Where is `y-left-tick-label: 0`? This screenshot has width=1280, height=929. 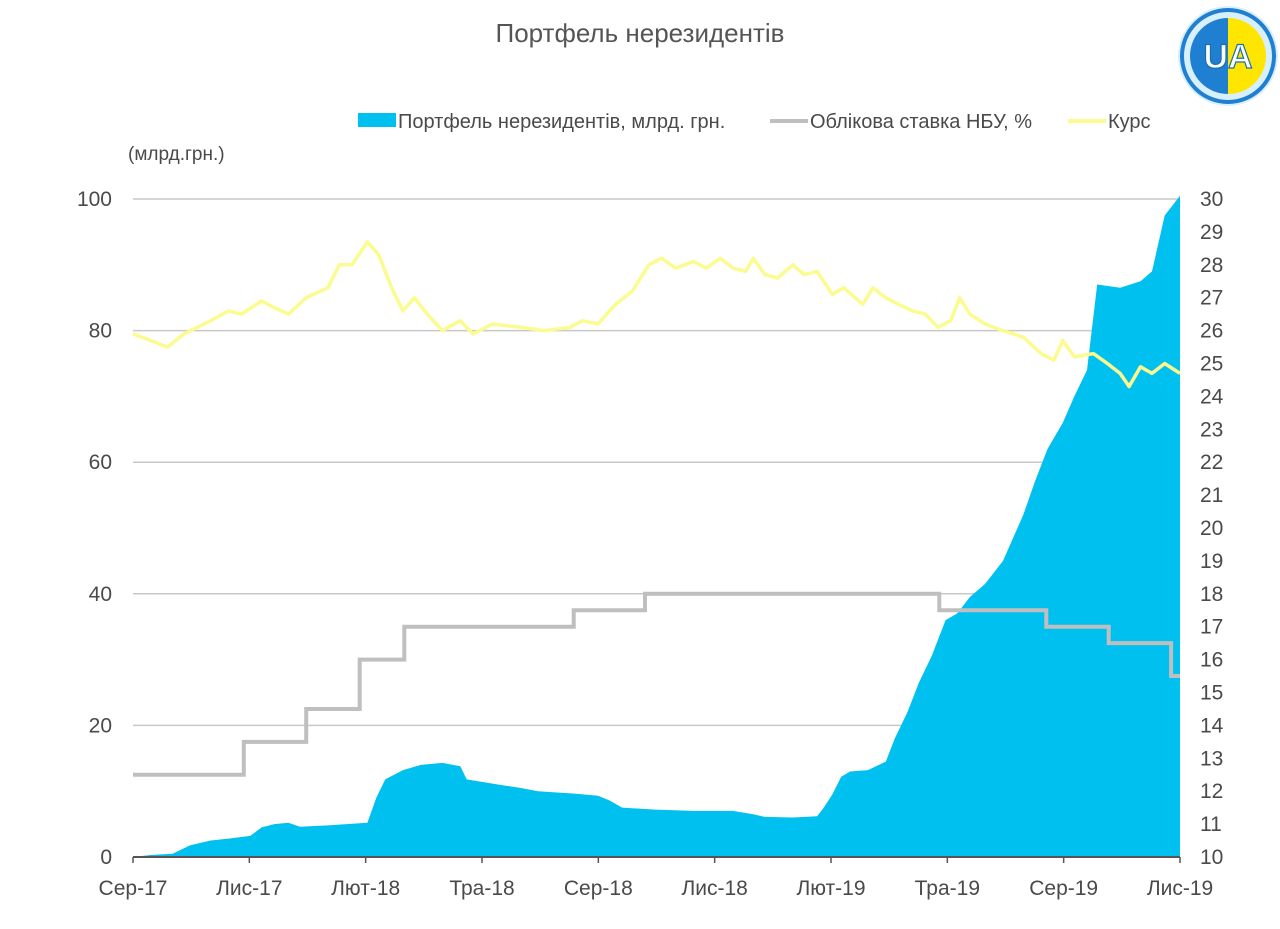 y-left-tick-label: 0 is located at coordinates (106, 857).